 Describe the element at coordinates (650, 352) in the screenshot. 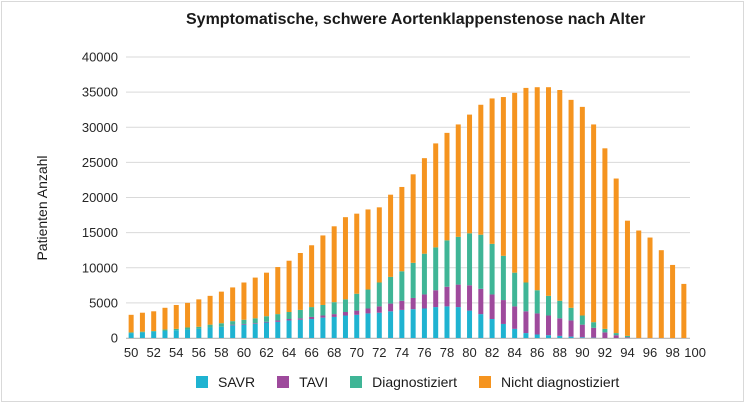

I see `x-tick-label: 96` at that location.